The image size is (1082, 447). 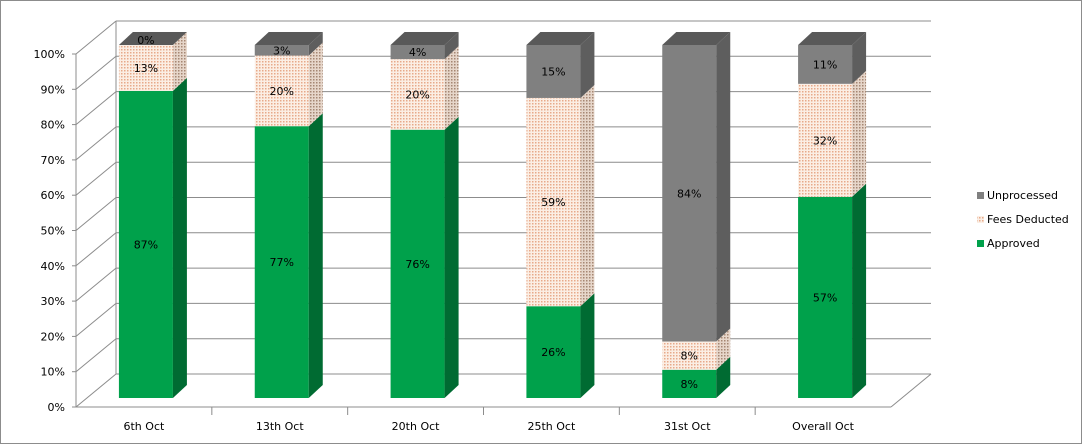 What do you see at coordinates (53, 160) in the screenshot?
I see `y-tick-label: 70%` at bounding box center [53, 160].